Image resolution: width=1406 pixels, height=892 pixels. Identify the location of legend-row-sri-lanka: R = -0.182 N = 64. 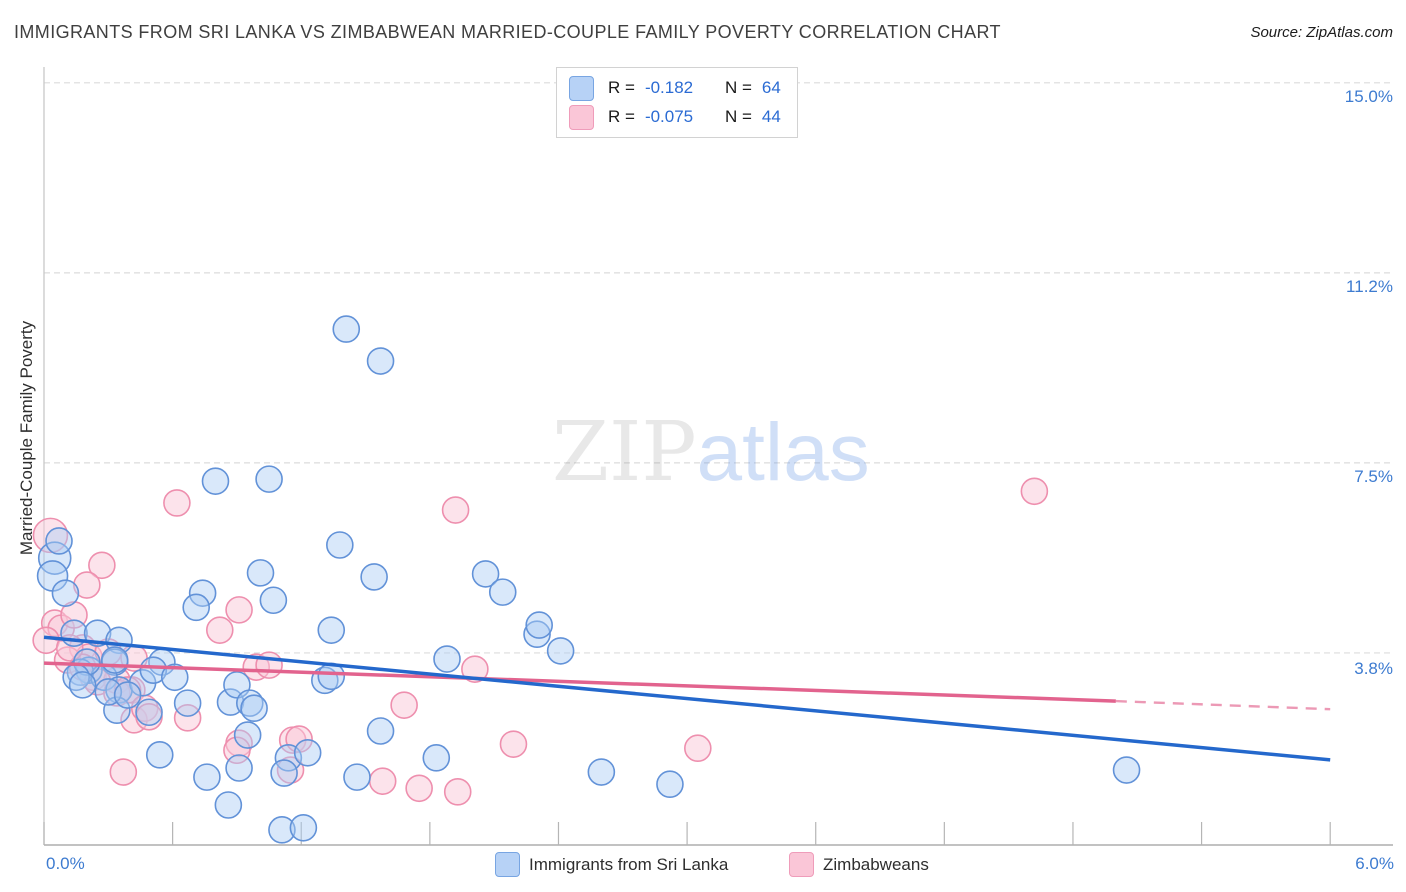
(675, 88).